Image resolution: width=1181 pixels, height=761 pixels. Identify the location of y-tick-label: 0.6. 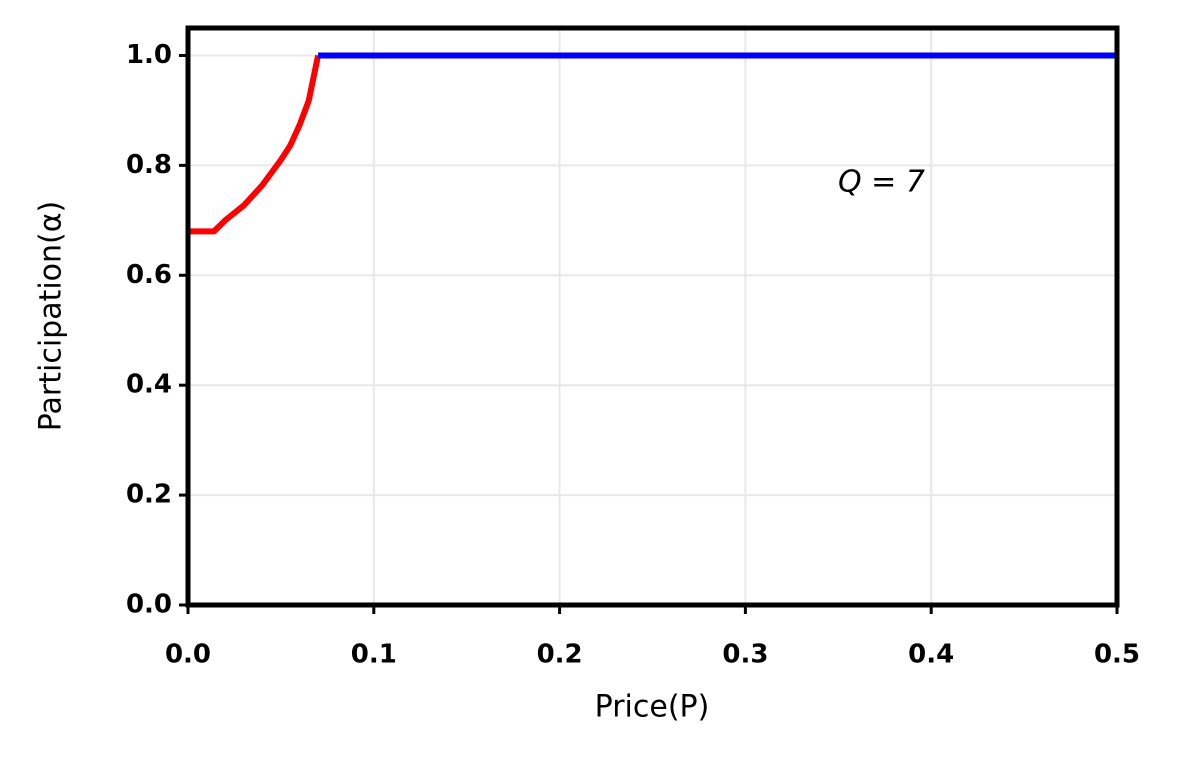
(149, 275).